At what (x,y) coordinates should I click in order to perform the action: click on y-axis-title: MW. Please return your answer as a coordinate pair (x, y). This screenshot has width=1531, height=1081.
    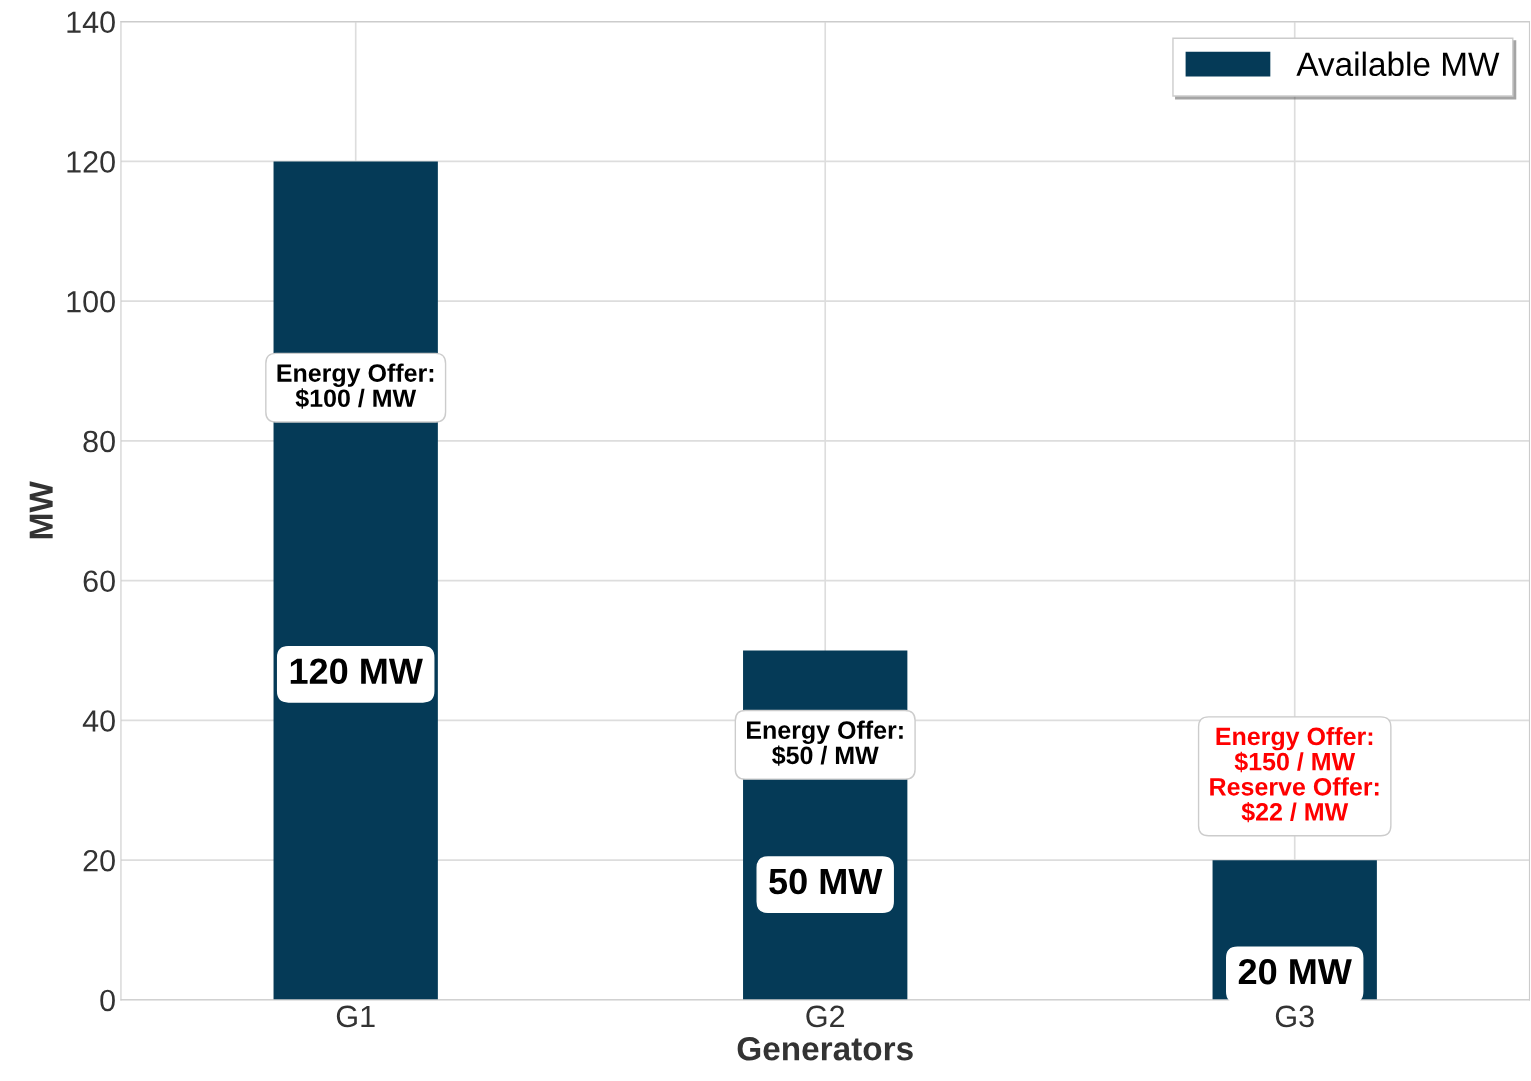
    Looking at the image, I should click on (41, 510).